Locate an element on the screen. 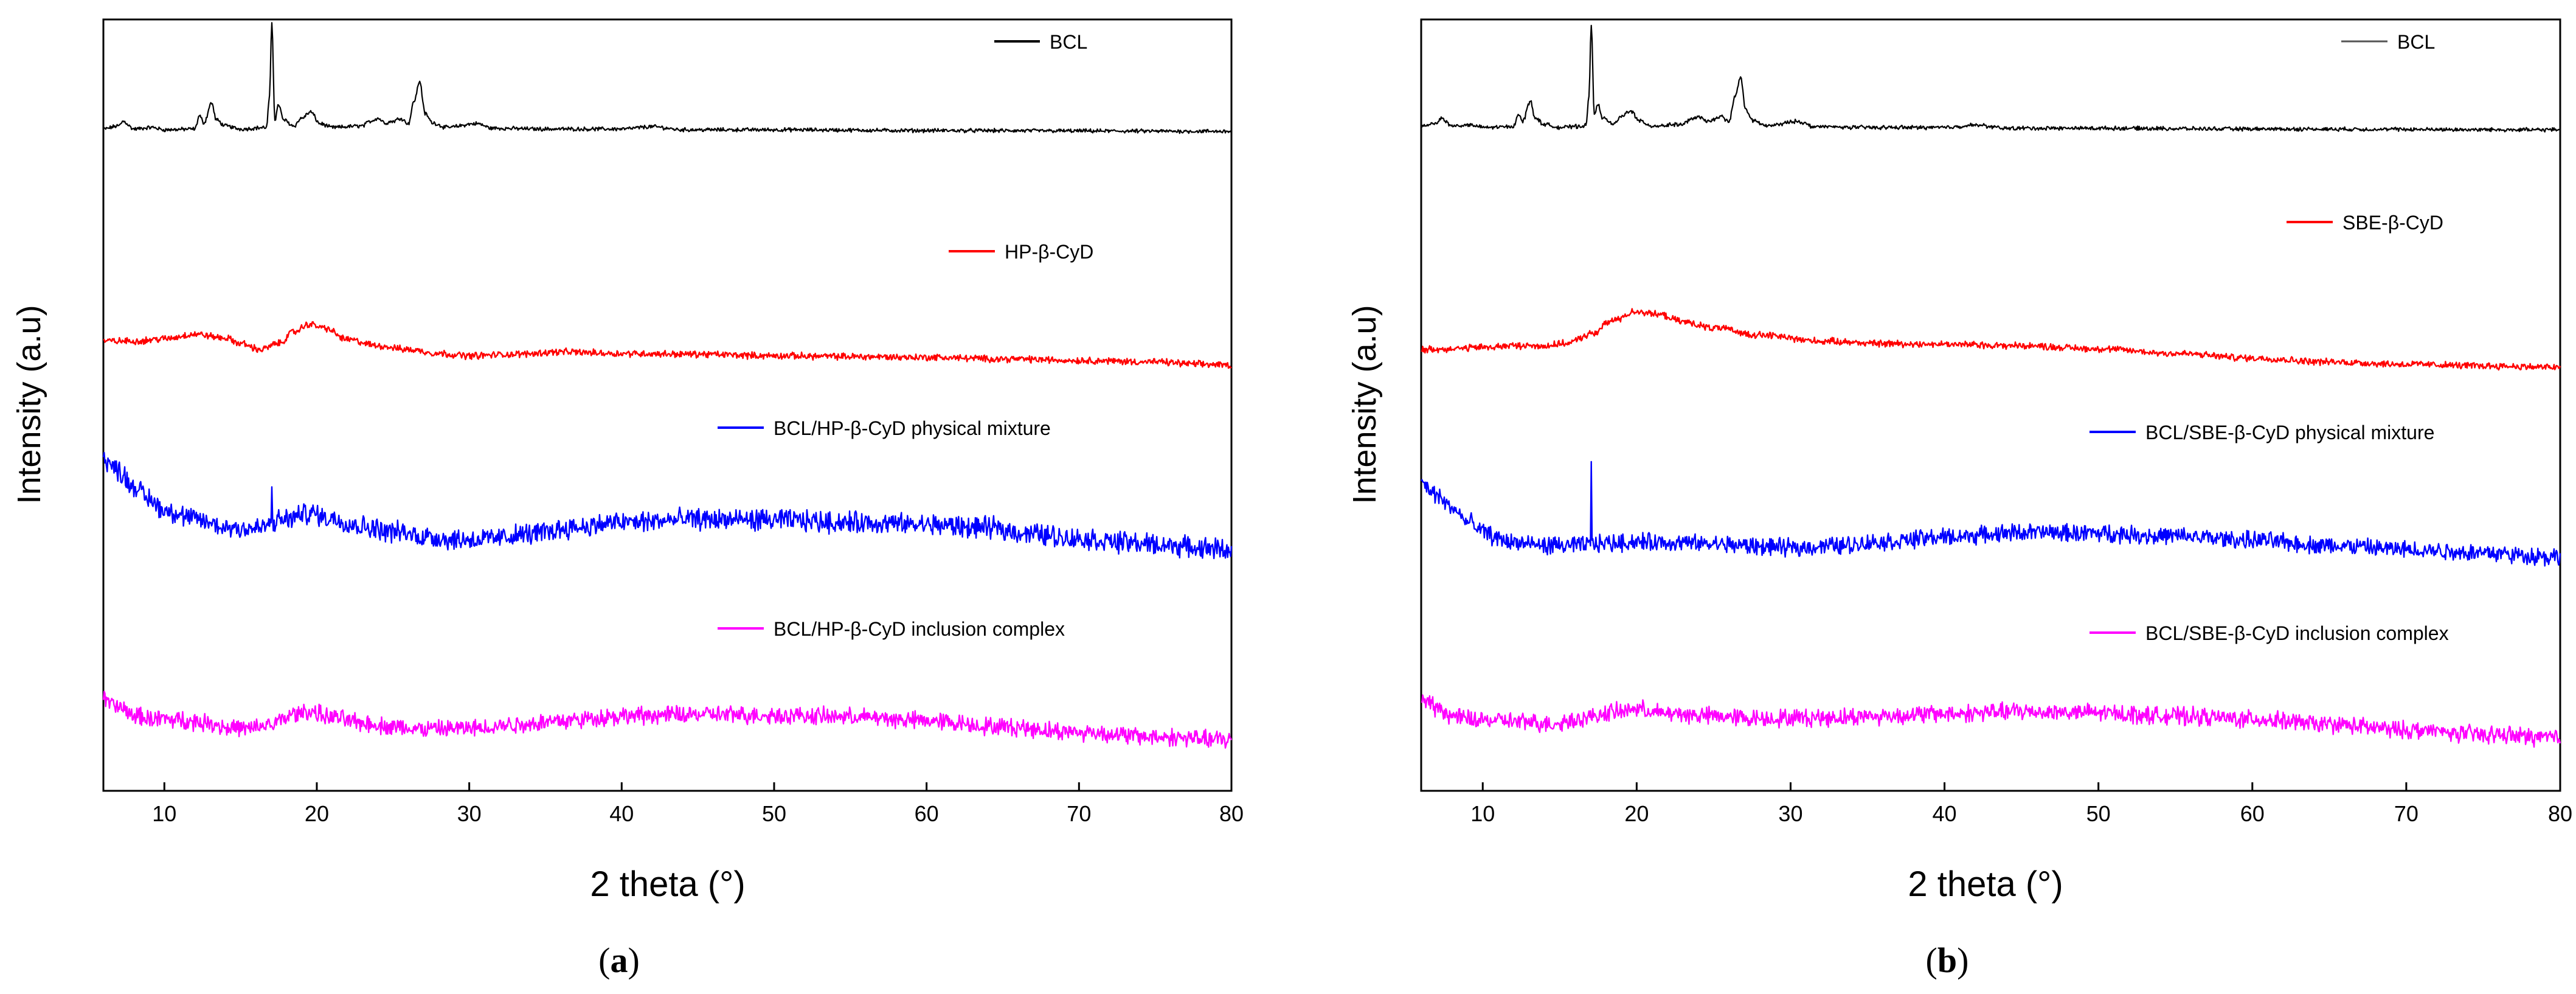 The image size is (2576, 994). x-axis-ticks-a: 10 20 30 40 50 60 70 80 is located at coordinates (698, 804).